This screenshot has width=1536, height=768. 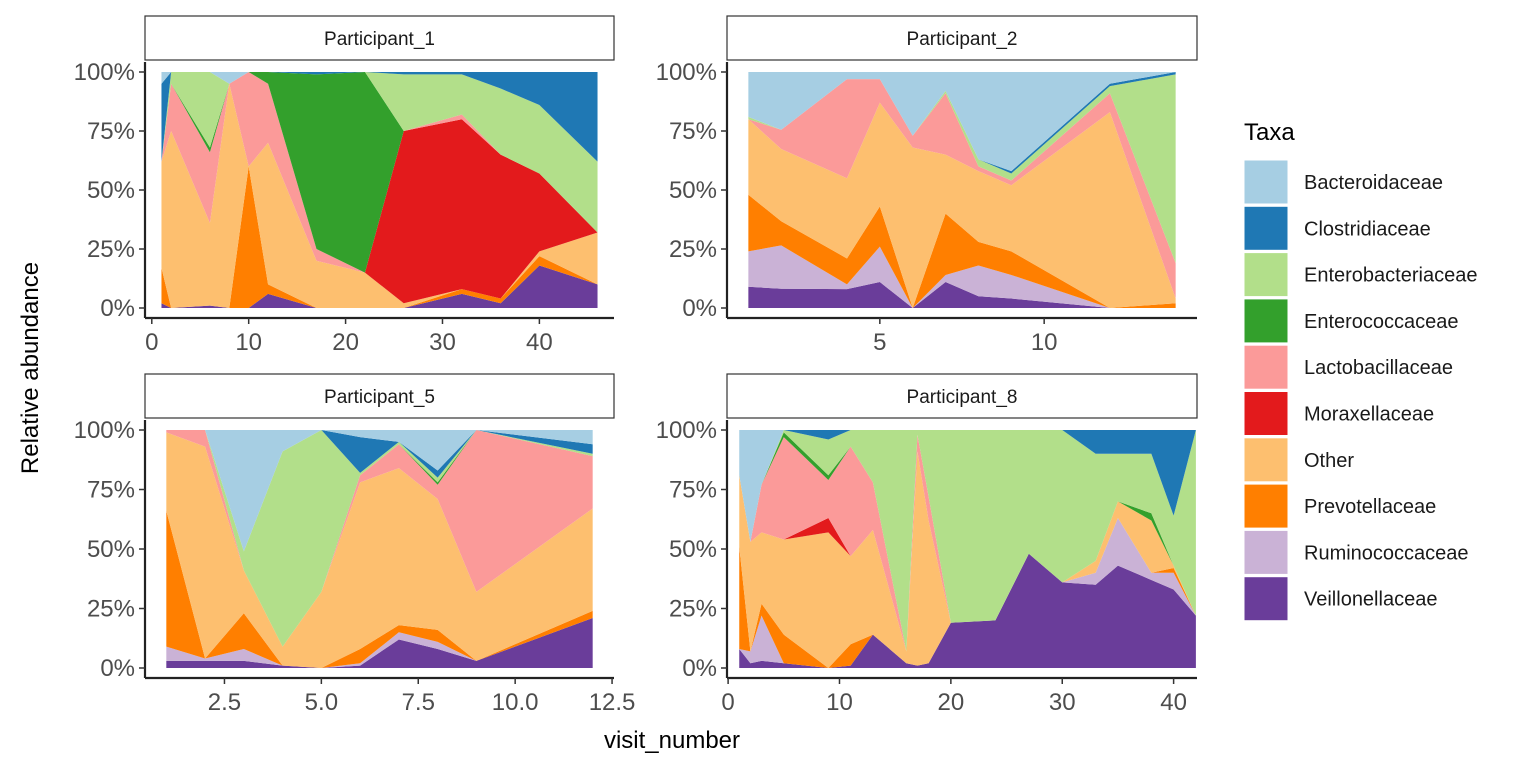 I want to click on legend-label: Prevotellaceae, so click(x=1370, y=507).